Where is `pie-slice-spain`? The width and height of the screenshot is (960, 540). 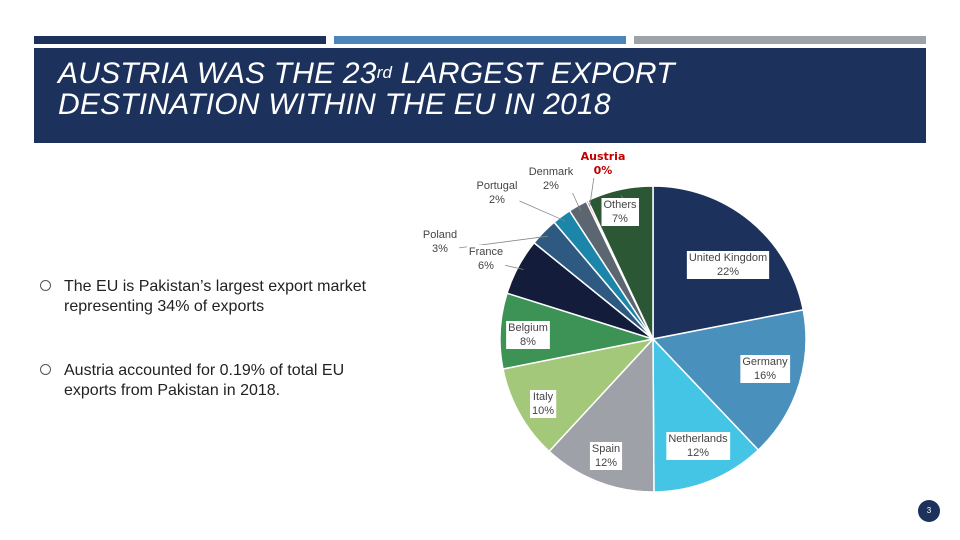 pie-slice-spain is located at coordinates (601, 415).